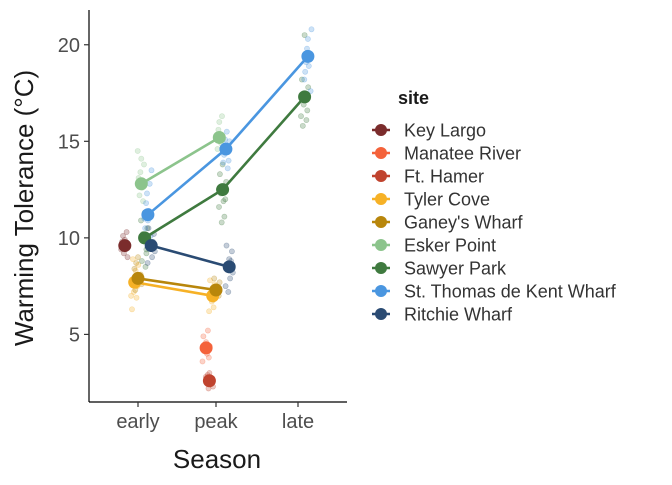 Image resolution: width=672 pixels, height=485 pixels. What do you see at coordinates (73, 190) in the screenshot?
I see `y-ticks: 5 10 15 20` at bounding box center [73, 190].